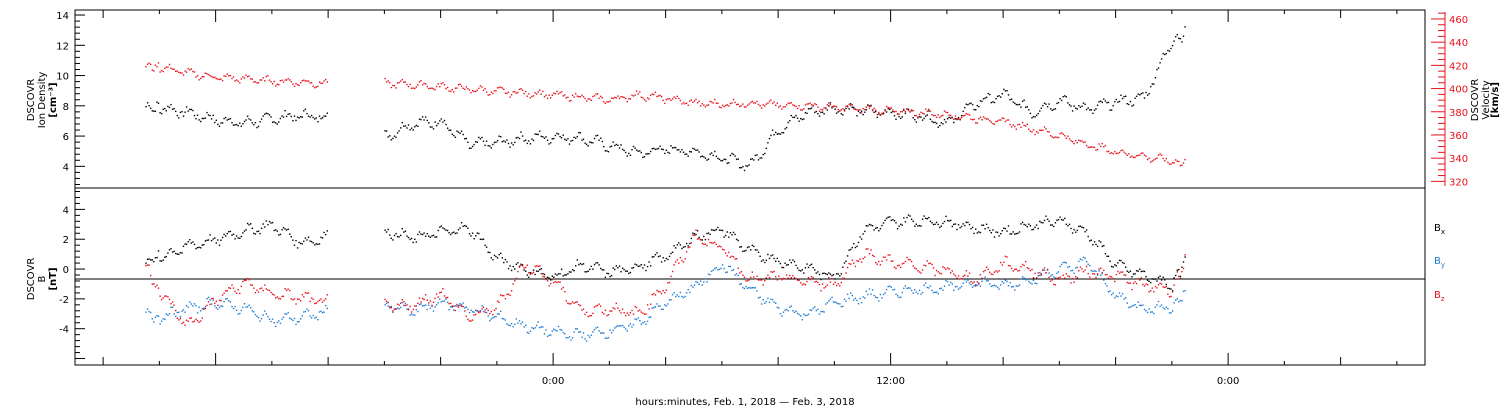 This screenshot has width=1500, height=410. Describe the element at coordinates (1443, 299) in the screenshot. I see `legend-bz-sub: z` at that location.